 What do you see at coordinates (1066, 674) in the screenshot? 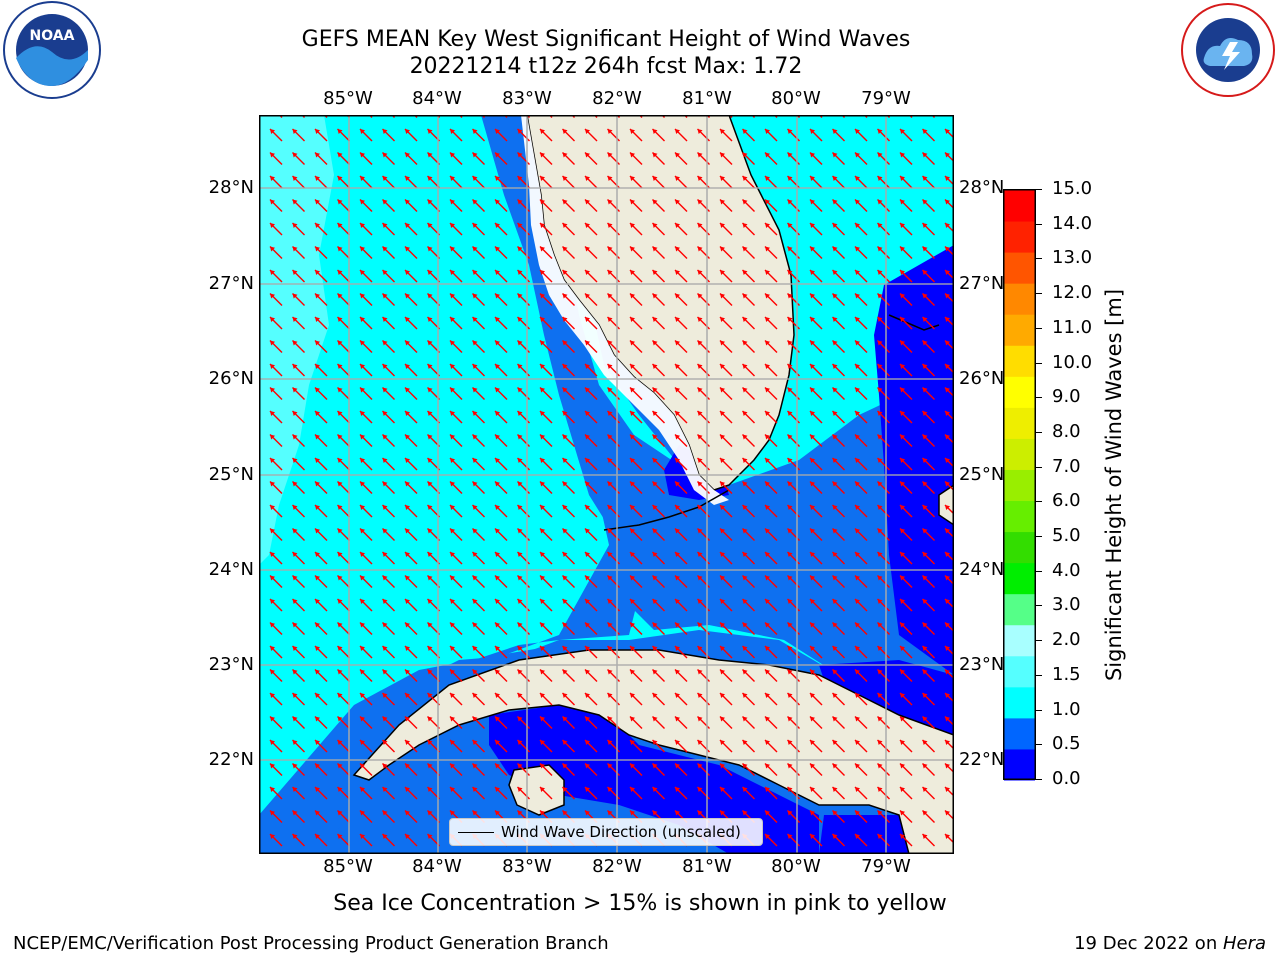
I see `colorbar-tick-label: 1.5` at bounding box center [1066, 674].